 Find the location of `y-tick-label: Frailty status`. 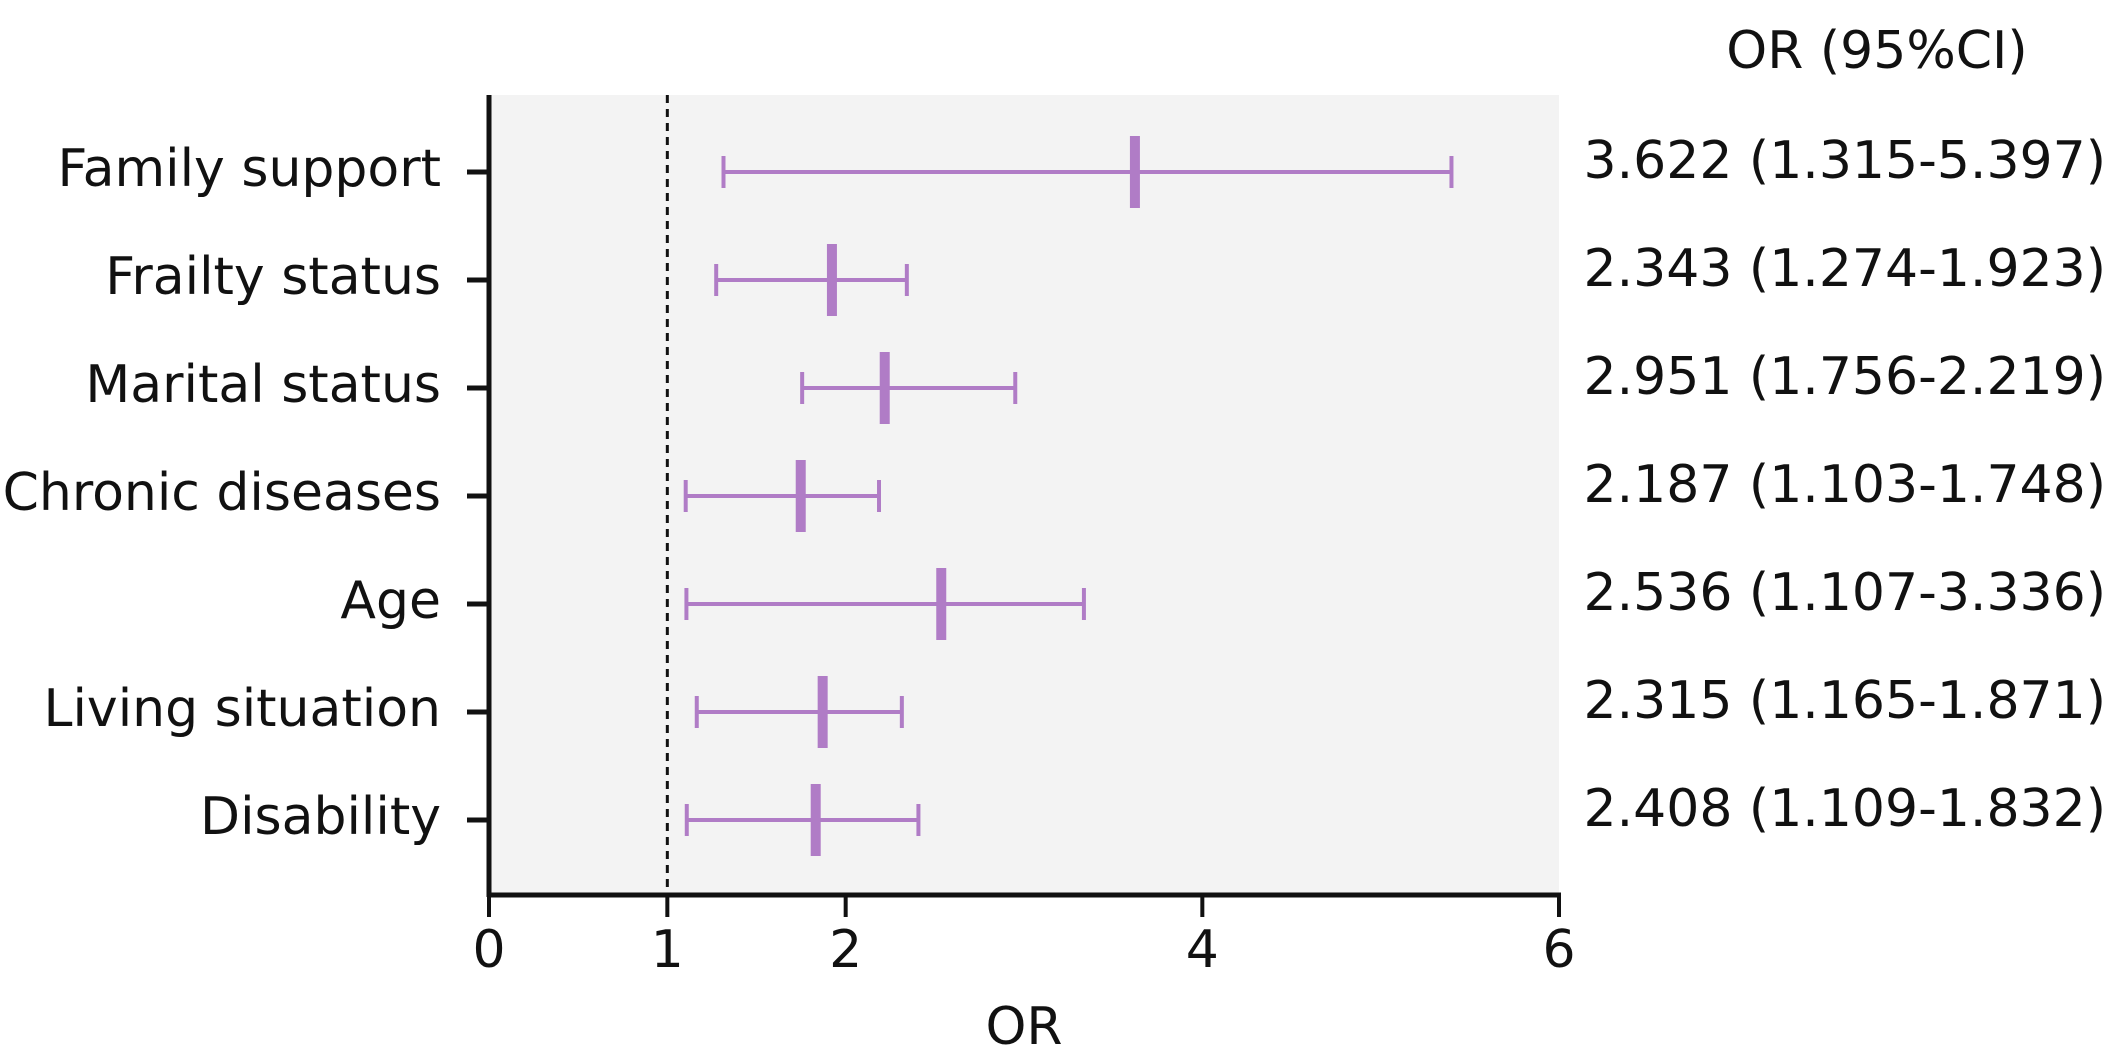

y-tick-label: Frailty status is located at coordinates (273, 277).